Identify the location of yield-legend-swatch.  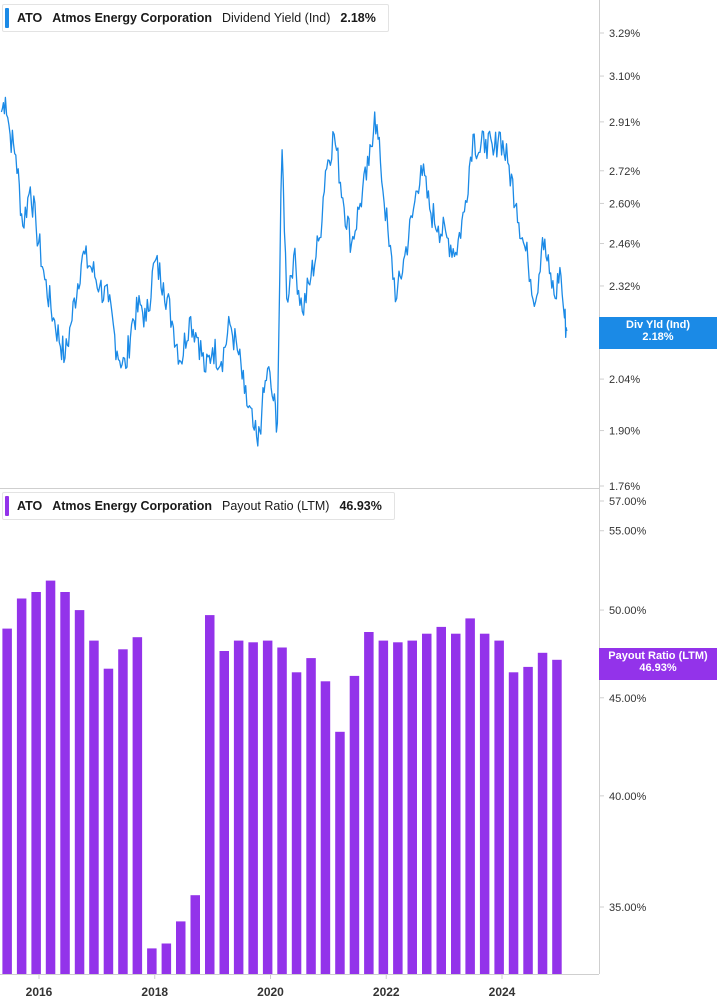
(7, 18).